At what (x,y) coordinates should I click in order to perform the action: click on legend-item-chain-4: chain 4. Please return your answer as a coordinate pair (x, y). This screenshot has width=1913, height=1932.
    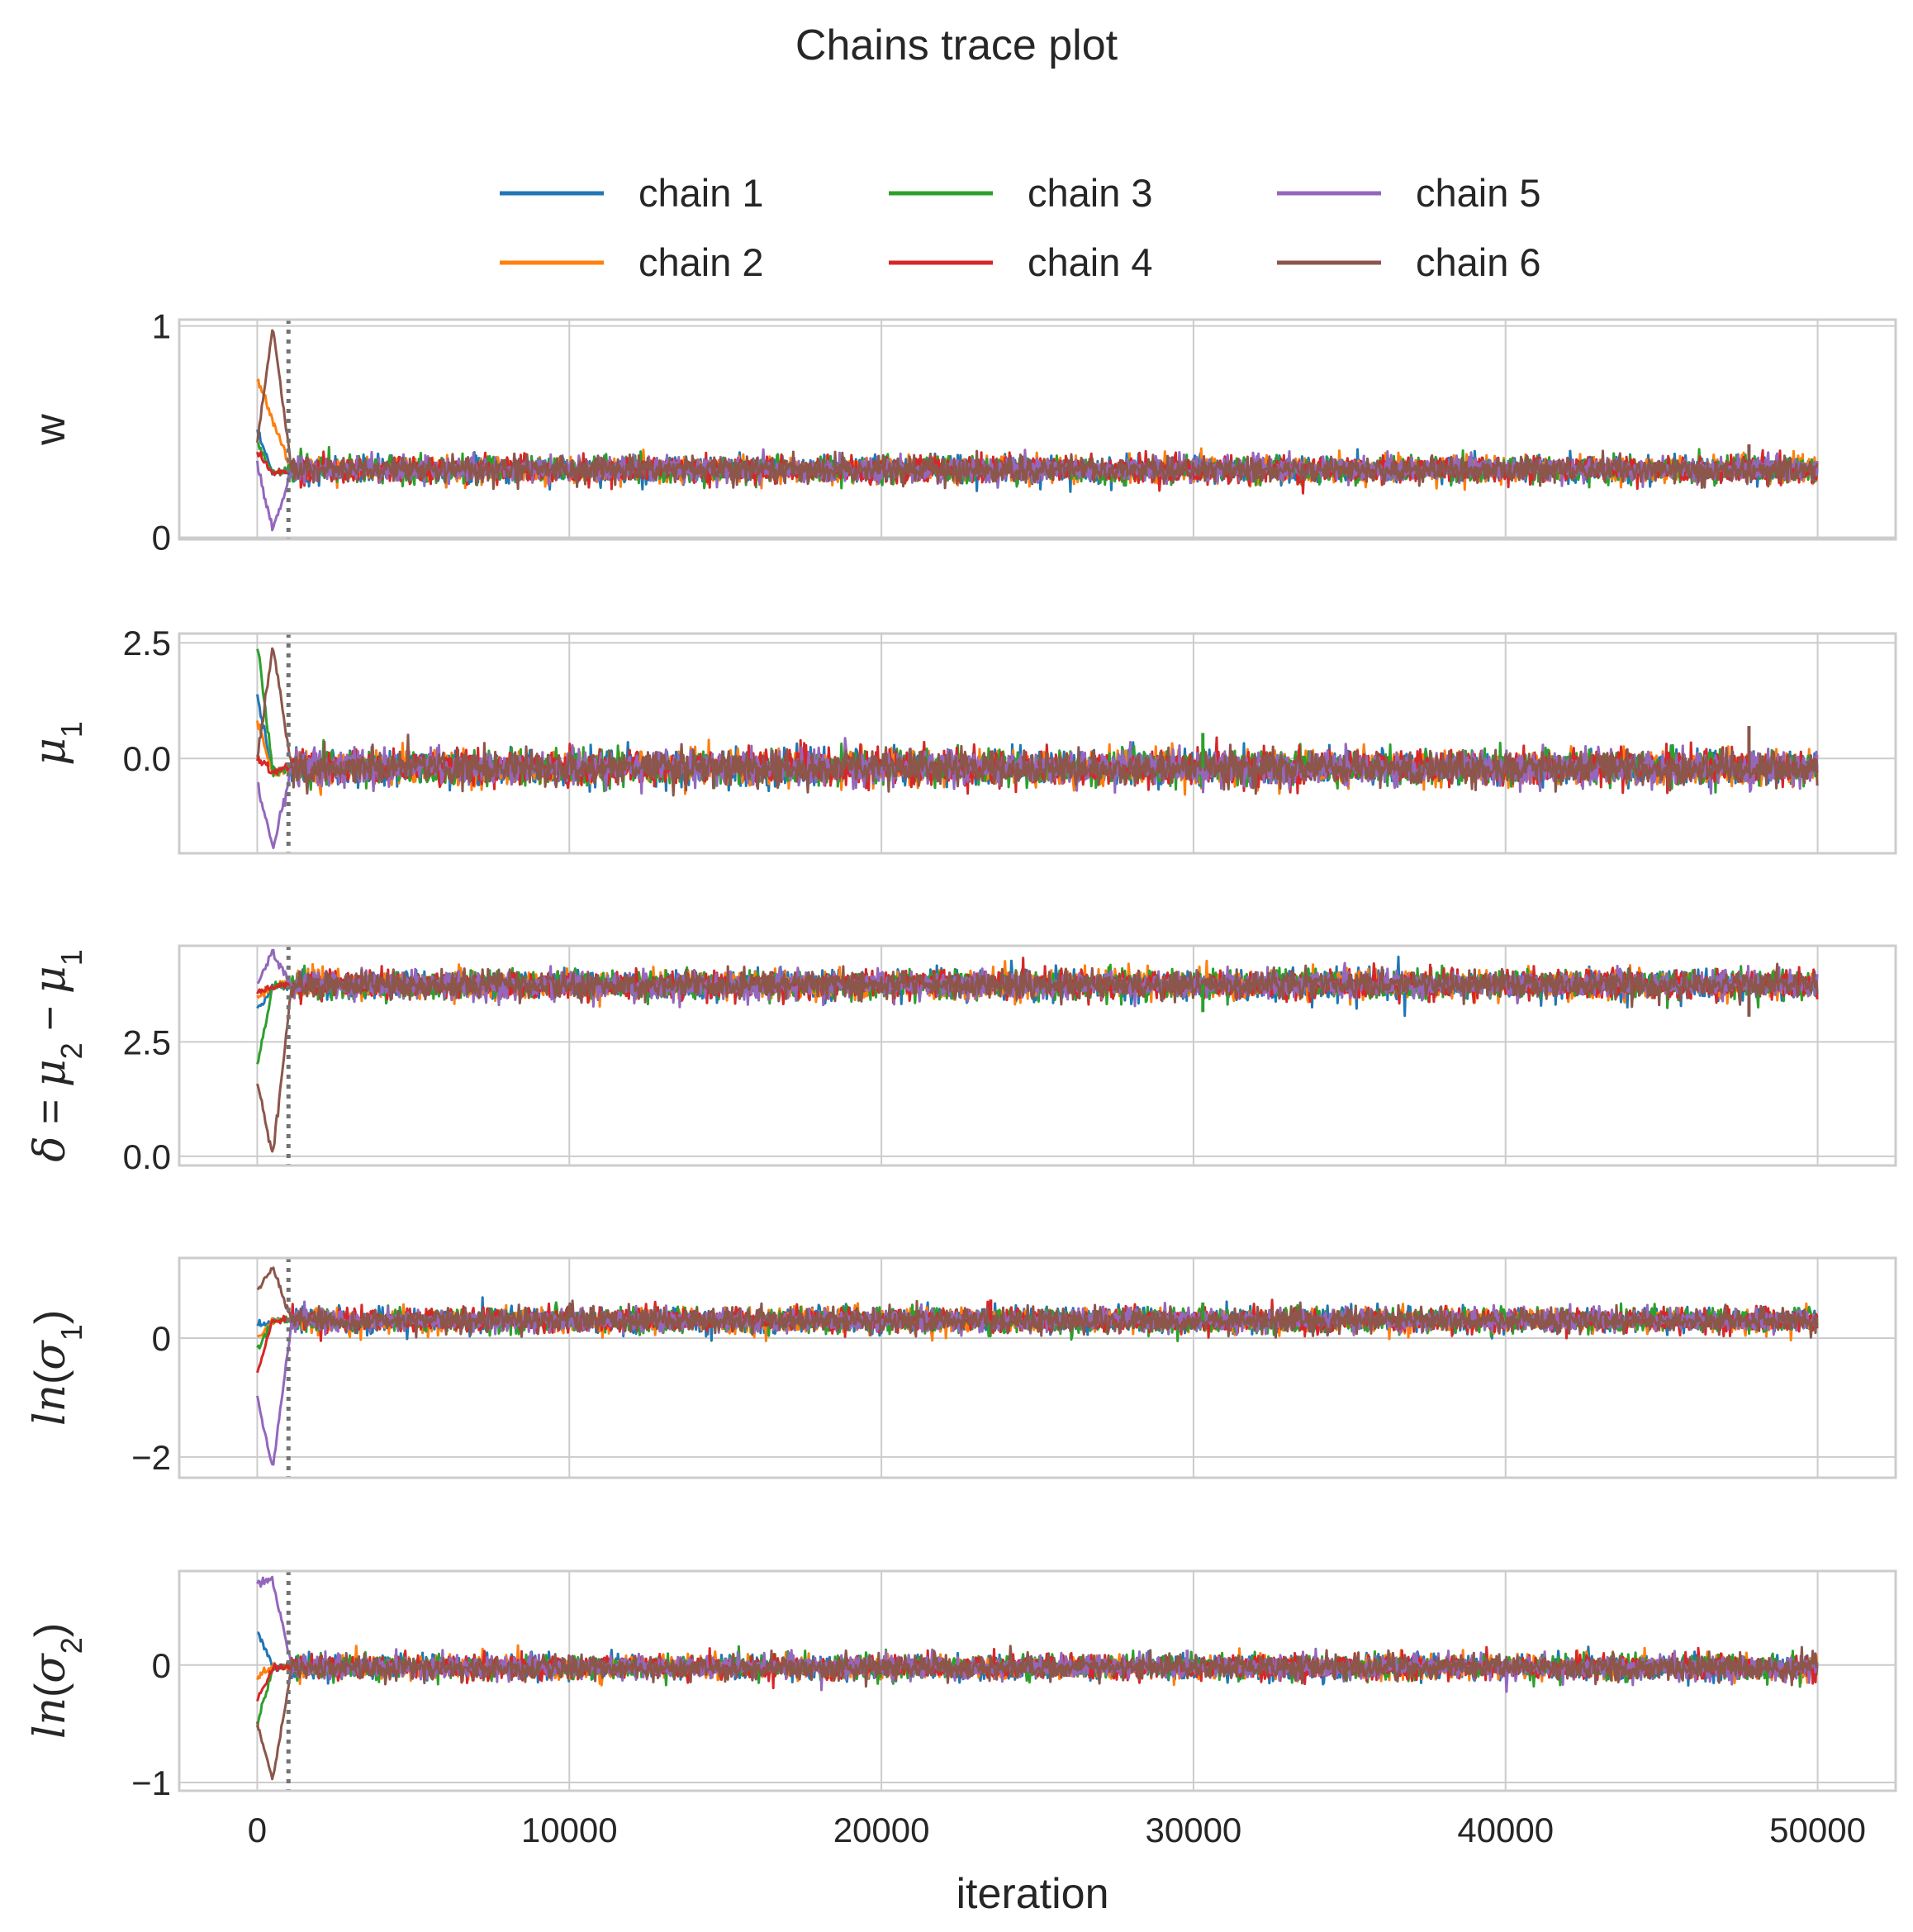
    Looking at the image, I should click on (1021, 262).